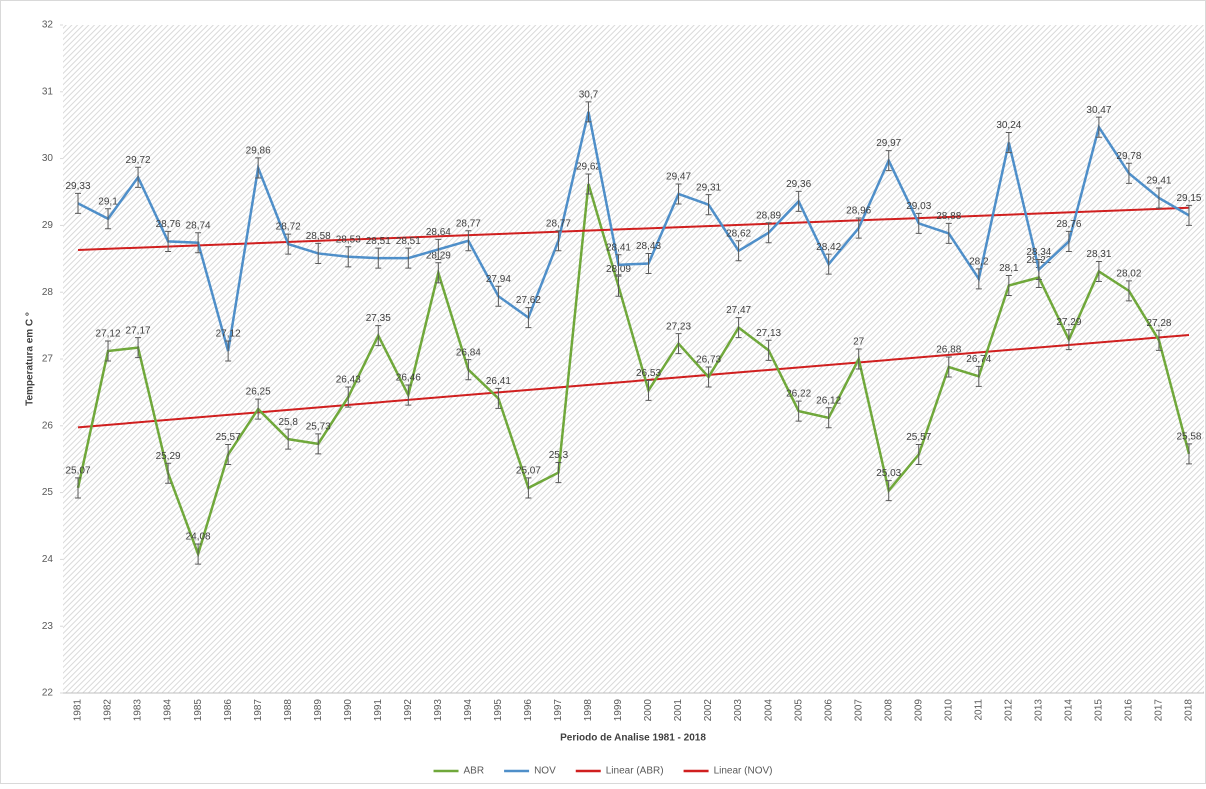 This screenshot has width=1206, height=789. Describe the element at coordinates (468, 710) in the screenshot. I see `x-tick-label: 1994` at that location.